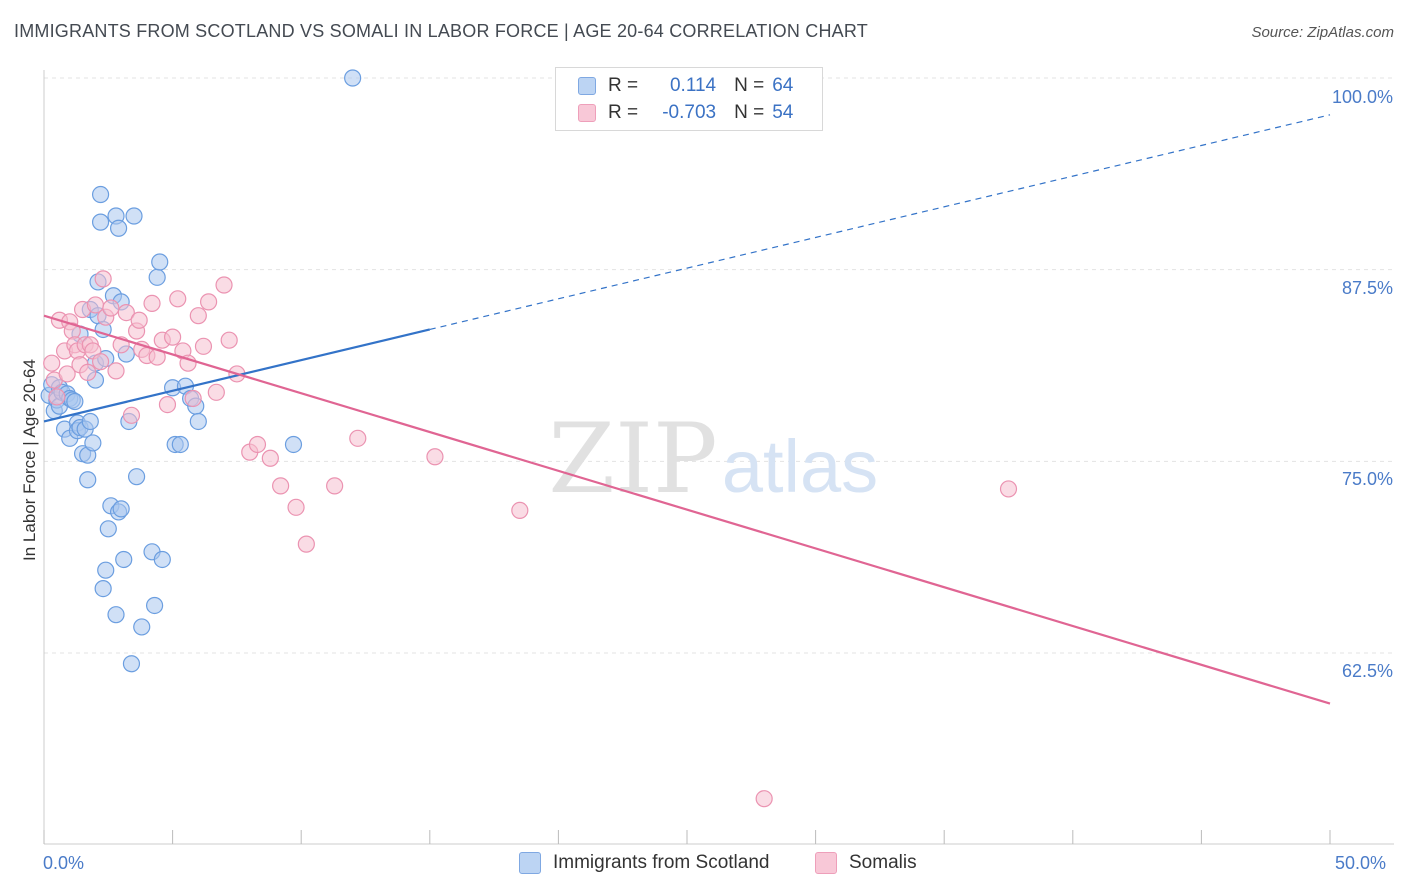  Describe the element at coordinates (237, 375) in the screenshot. I see `trendline-scotland-solid` at that location.